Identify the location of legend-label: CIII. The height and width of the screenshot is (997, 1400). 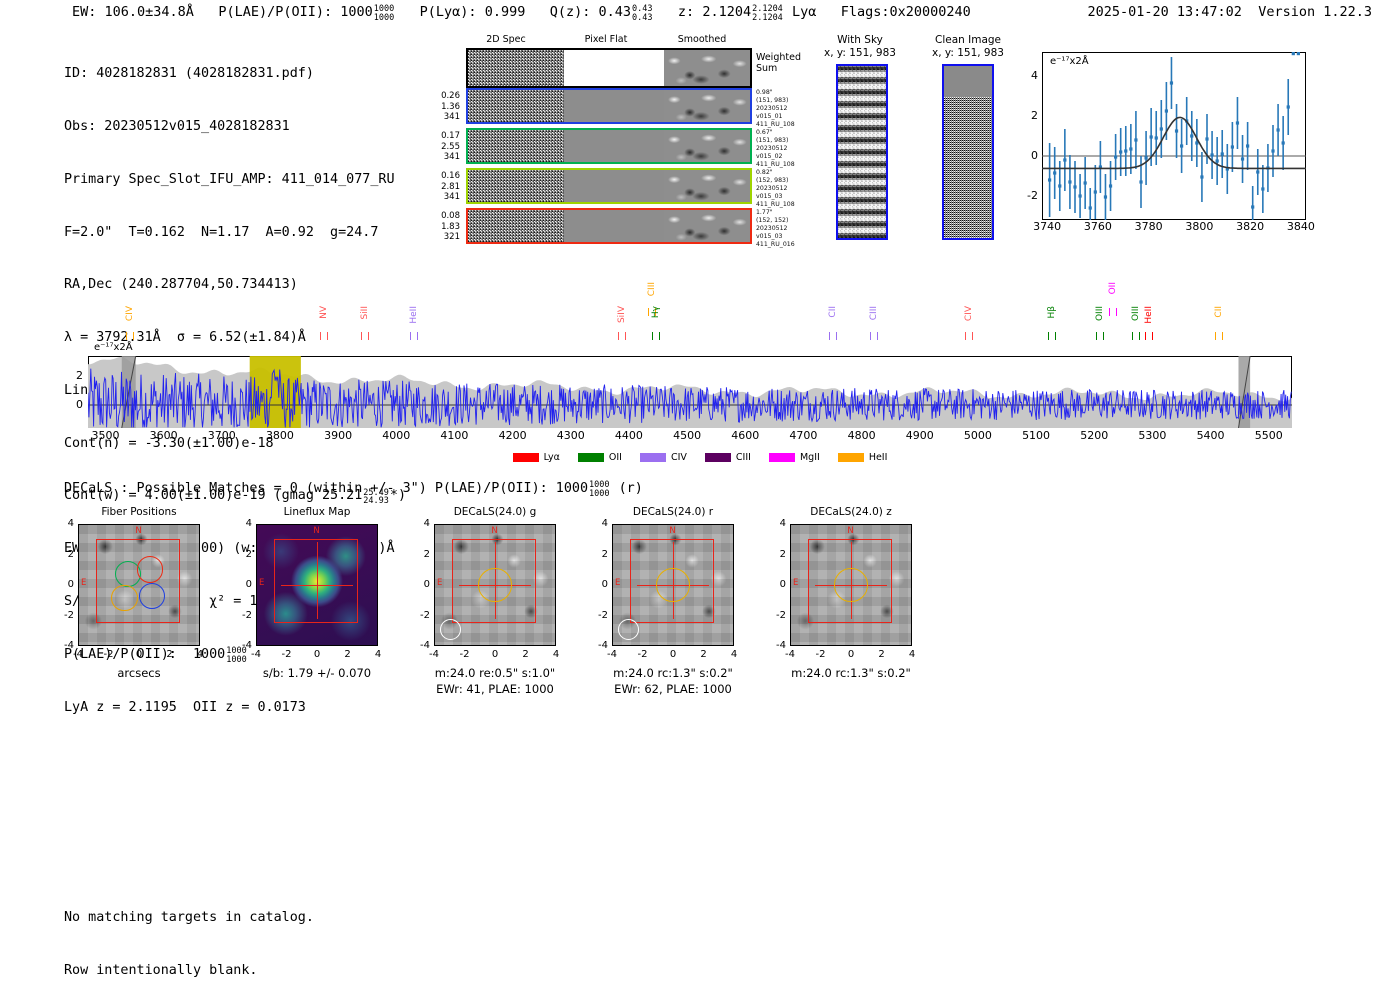
(743, 457).